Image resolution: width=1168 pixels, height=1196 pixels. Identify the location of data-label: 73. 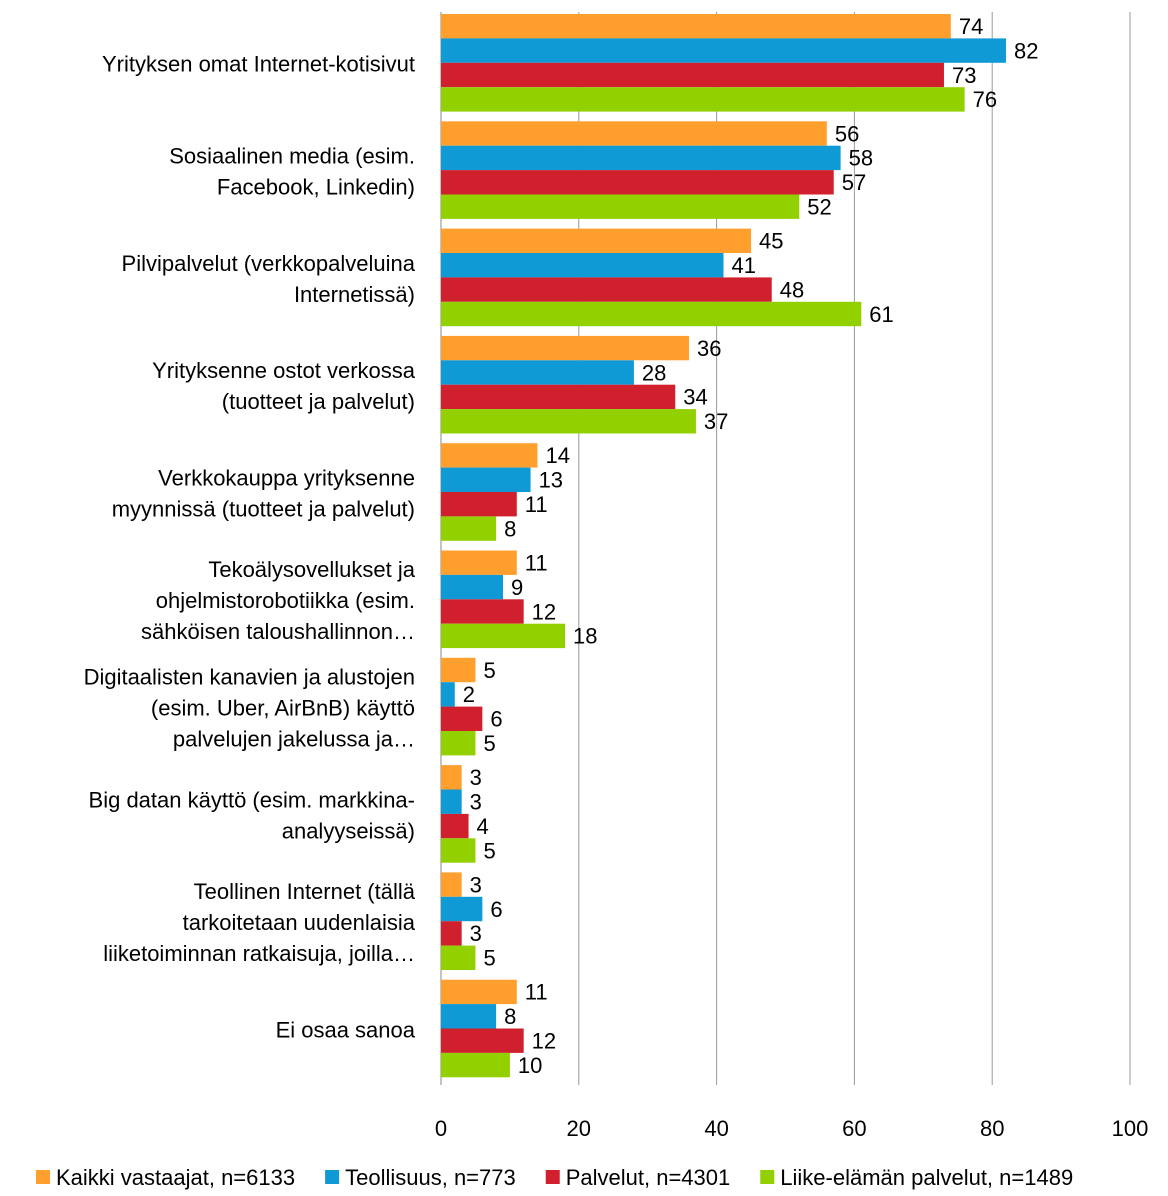
(964, 75).